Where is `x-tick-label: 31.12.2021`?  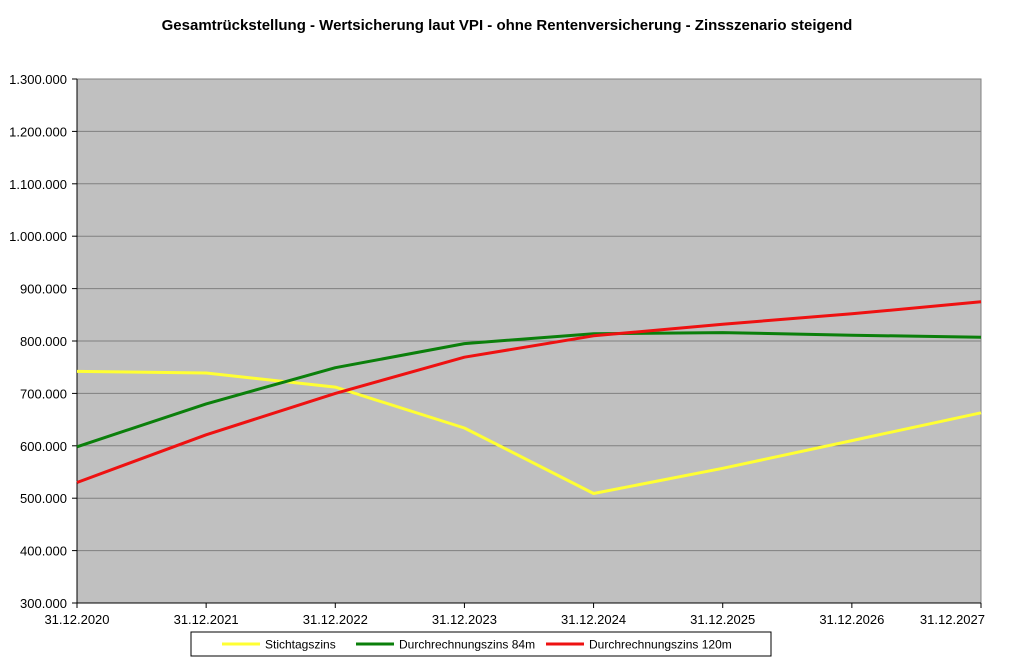 x-tick-label: 31.12.2021 is located at coordinates (206, 619).